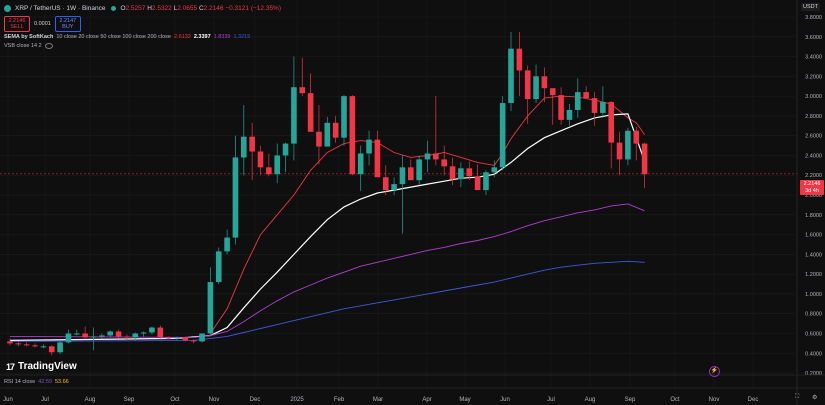 This screenshot has height=405, width=825. What do you see at coordinates (813, 374) in the screenshot?
I see `svg-text: 0.2000` at bounding box center [813, 374].